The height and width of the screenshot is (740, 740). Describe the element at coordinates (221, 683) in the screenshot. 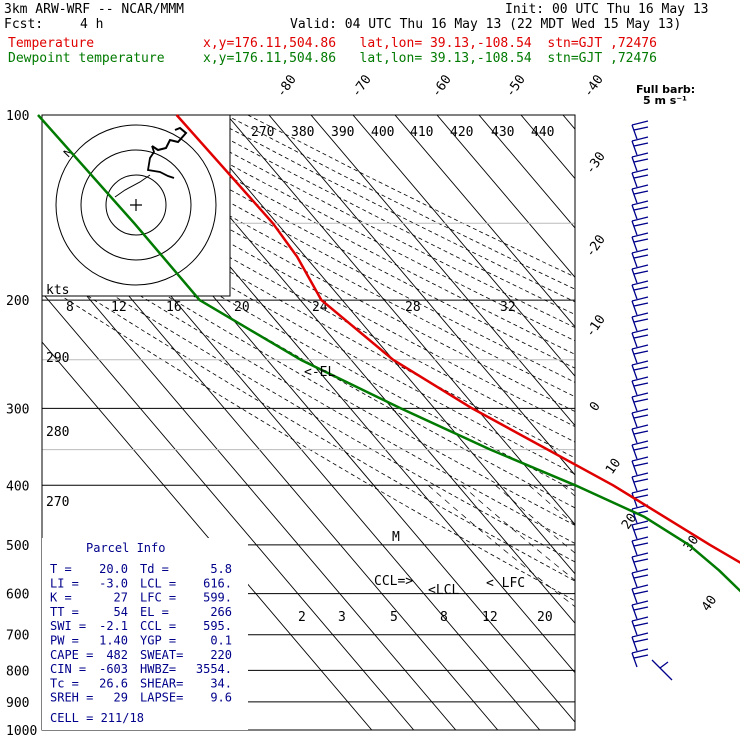

I see `parcel-value: 34.` at that location.